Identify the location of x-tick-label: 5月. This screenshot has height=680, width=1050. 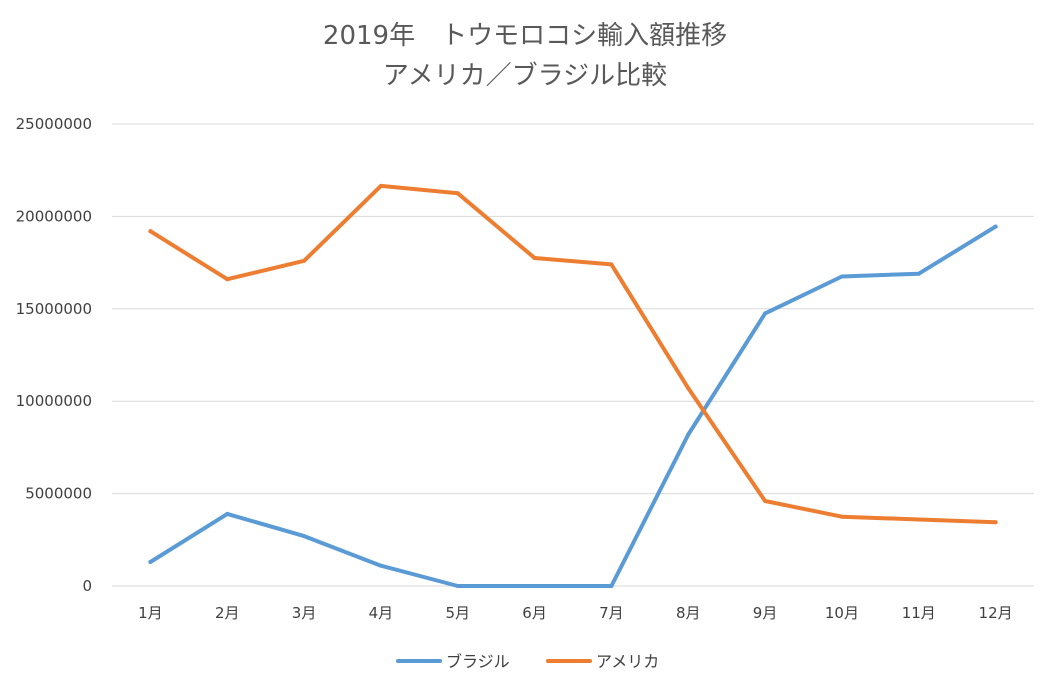
(457, 613).